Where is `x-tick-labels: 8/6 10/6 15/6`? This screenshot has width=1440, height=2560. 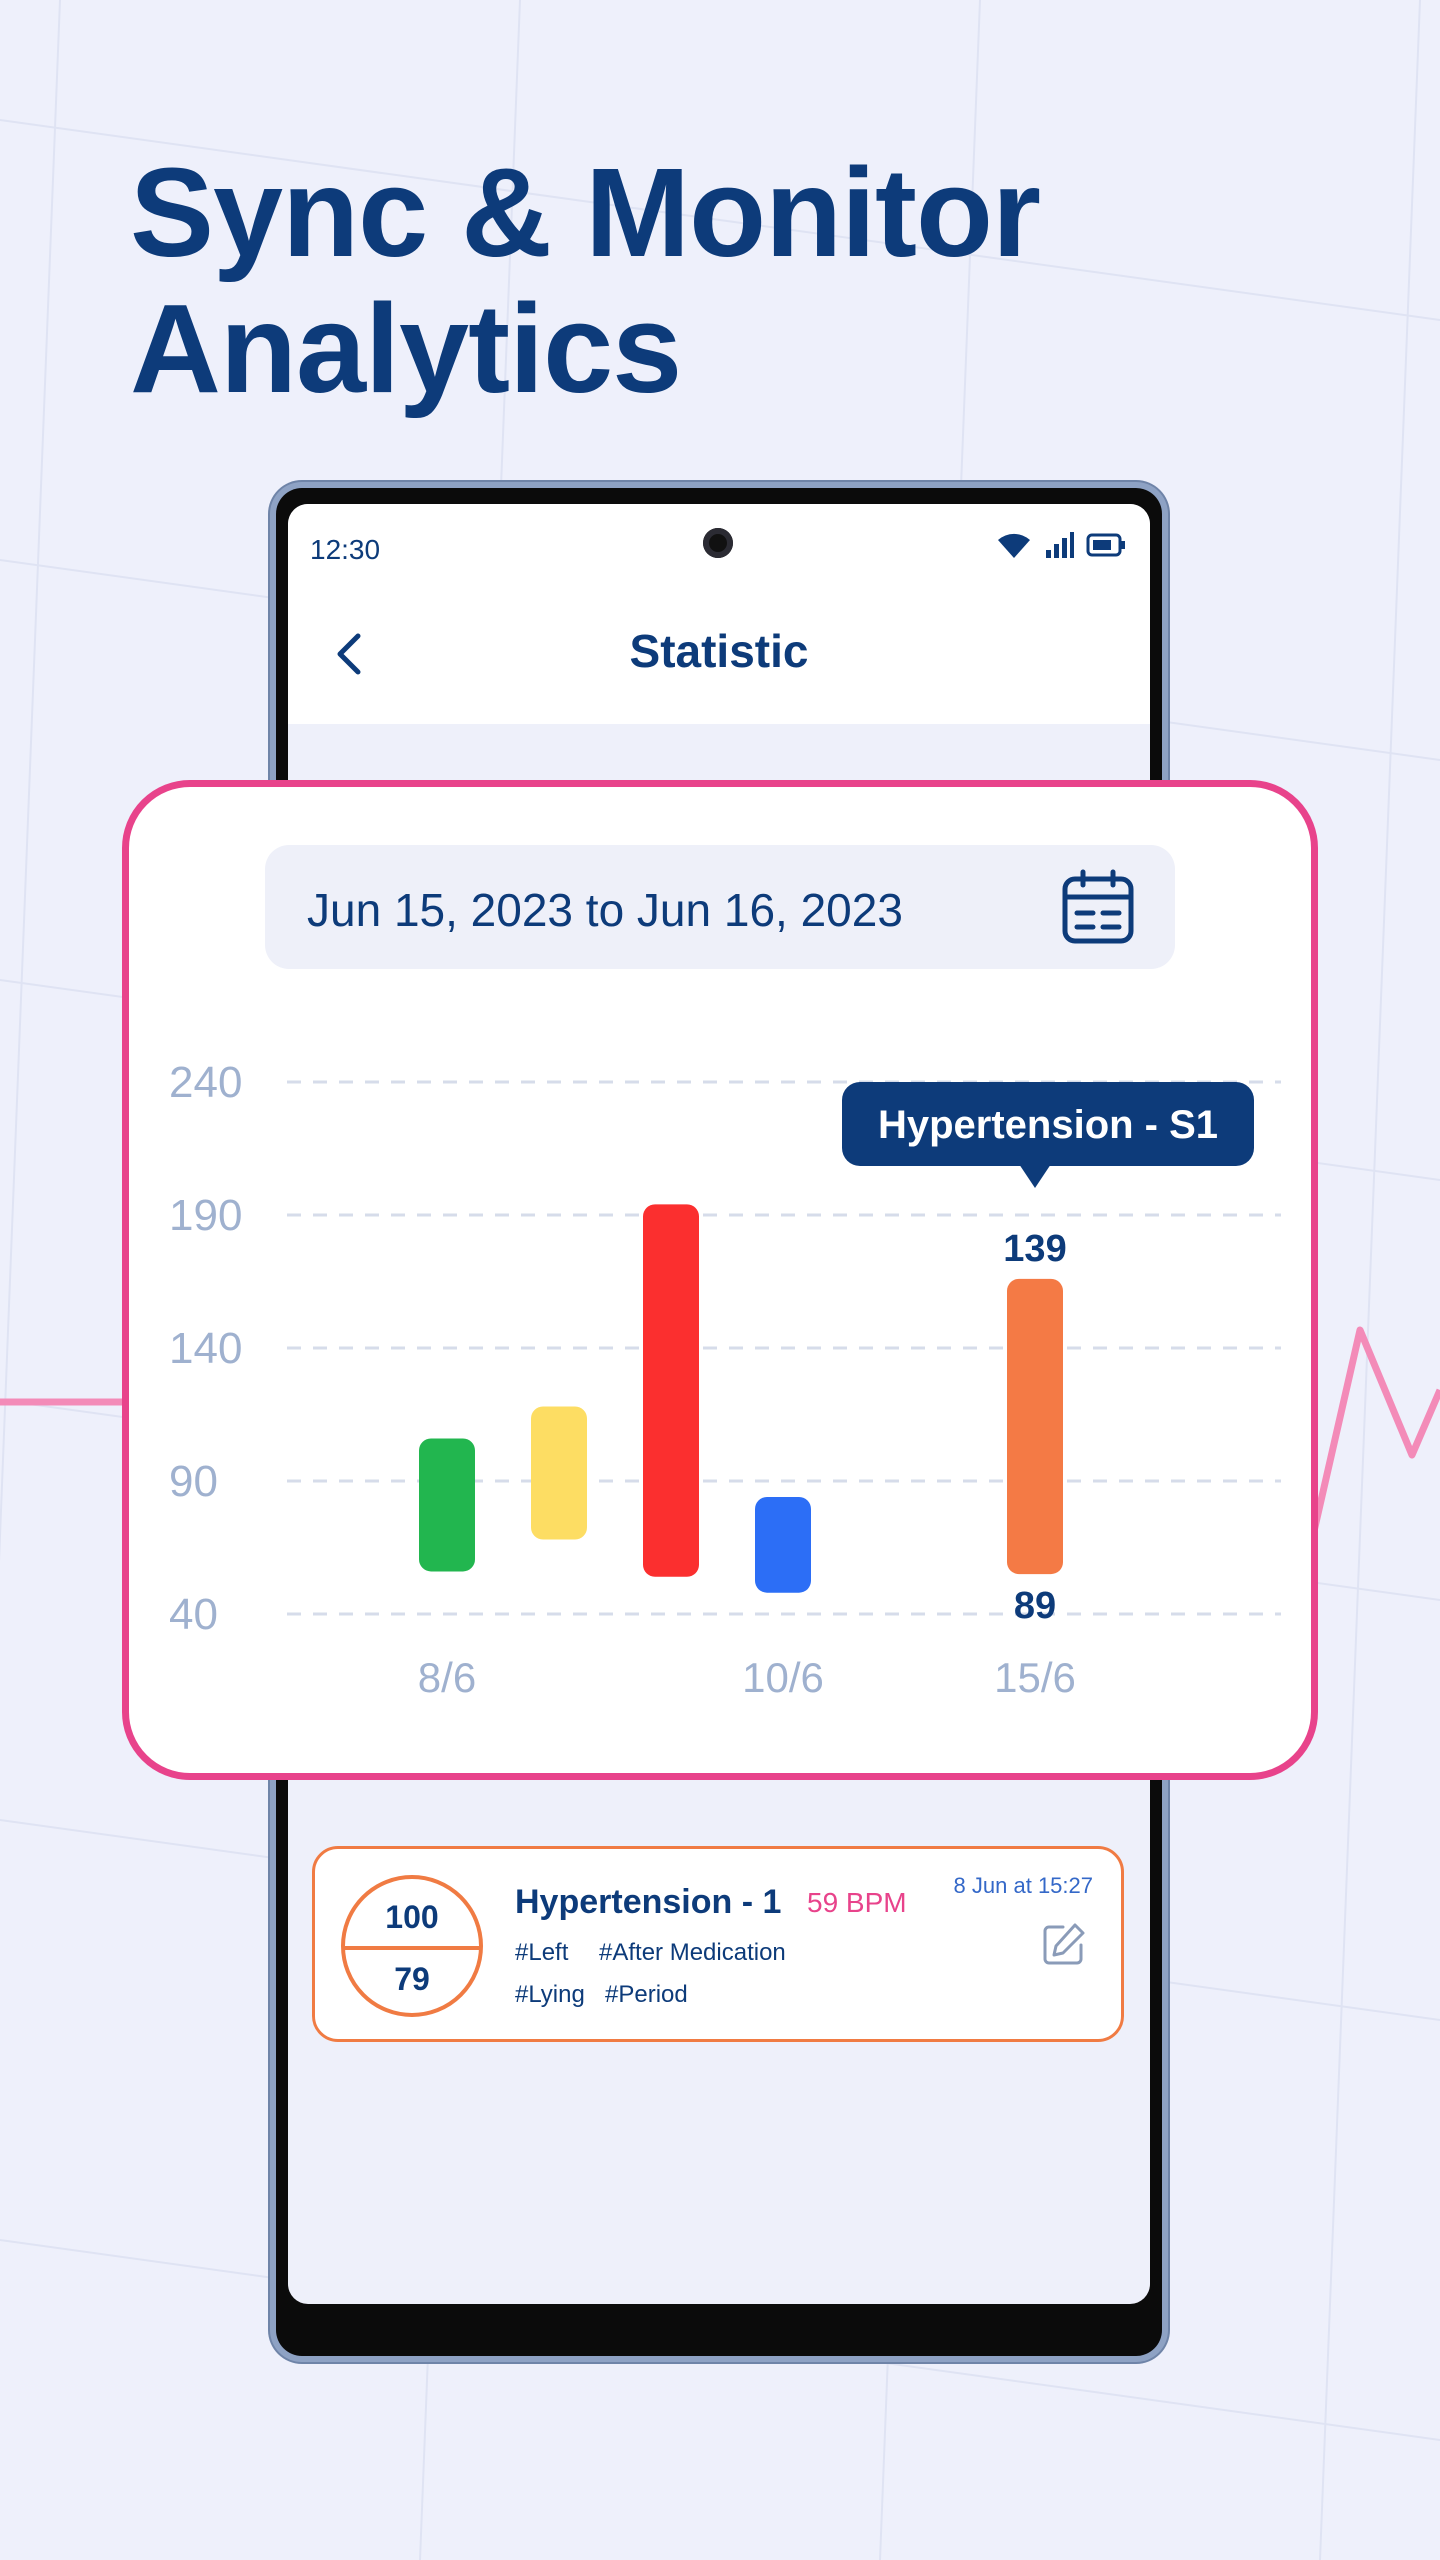
x-tick-labels: 8/6 10/6 15/6 is located at coordinates (747, 1677).